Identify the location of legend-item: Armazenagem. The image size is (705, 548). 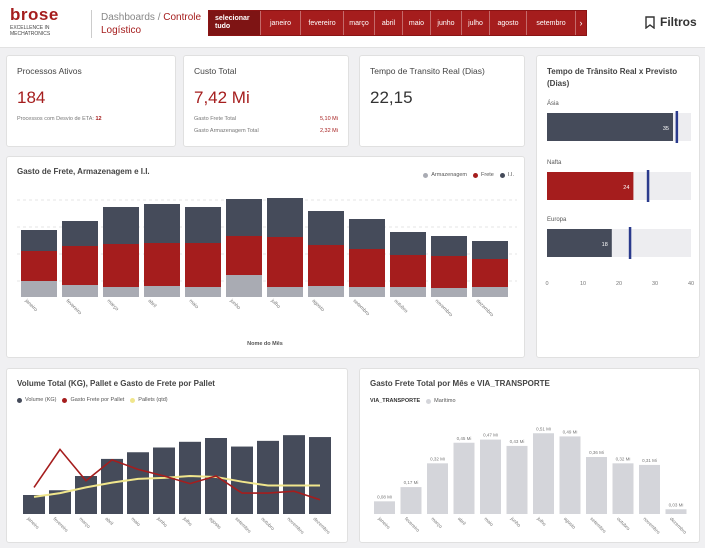
(449, 175).